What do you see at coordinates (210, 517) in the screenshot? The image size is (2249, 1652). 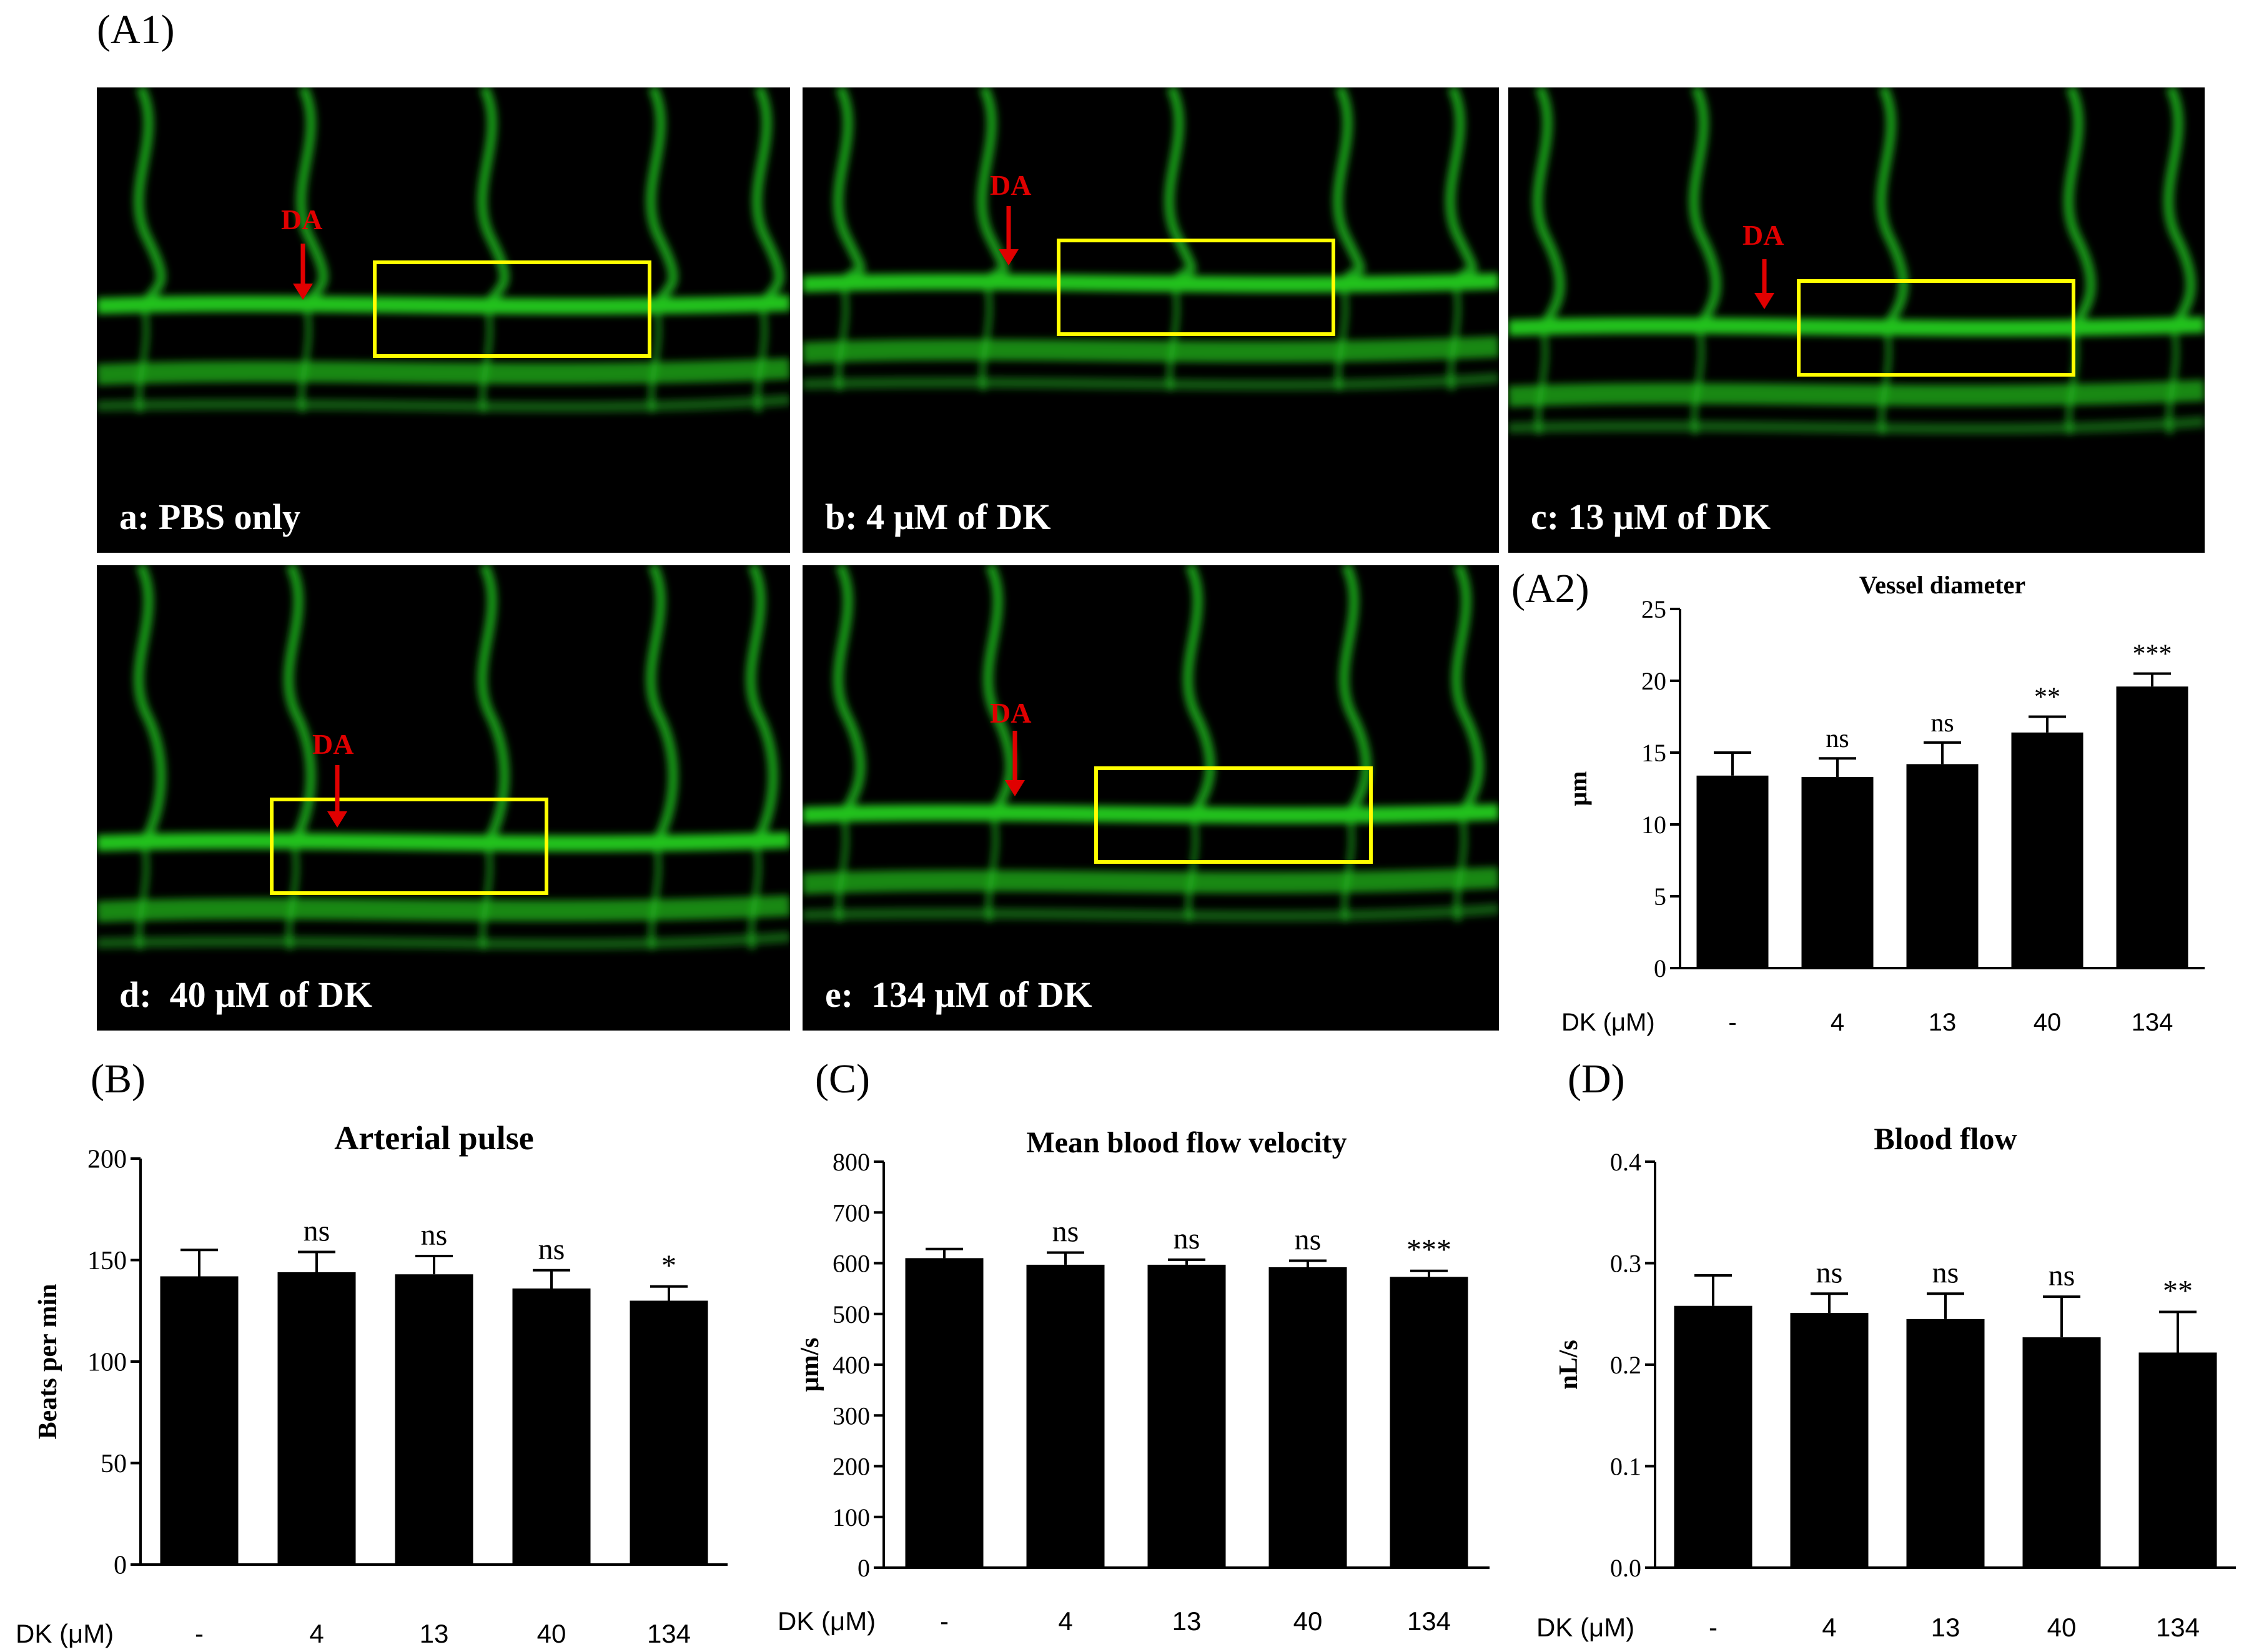 I see `micrograph-caption-a: a: PBS only` at bounding box center [210, 517].